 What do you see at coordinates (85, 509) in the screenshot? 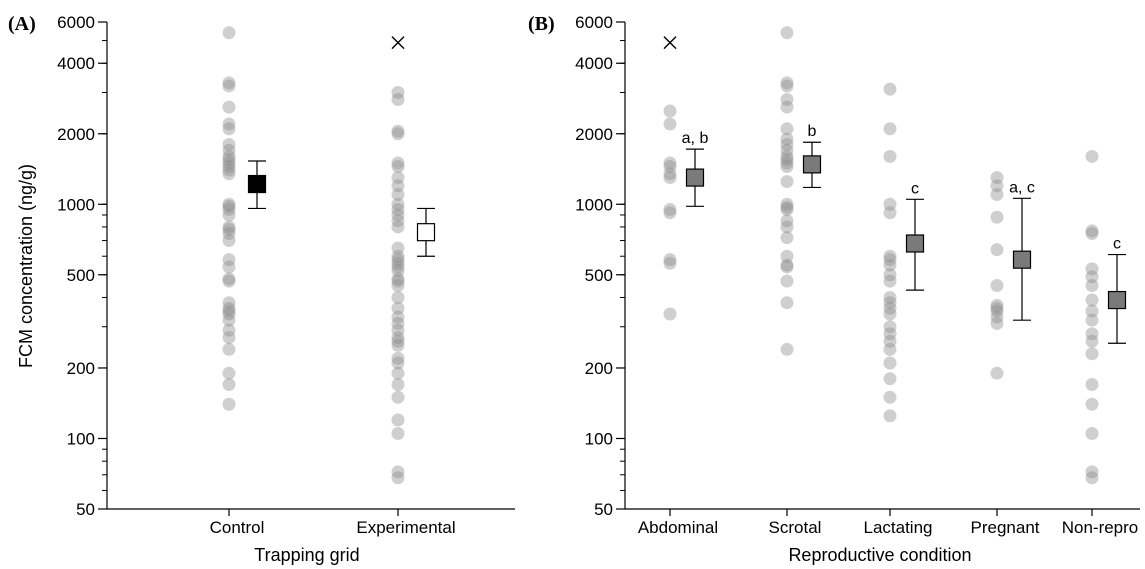
I see `y-tick-label: 50` at bounding box center [85, 509].